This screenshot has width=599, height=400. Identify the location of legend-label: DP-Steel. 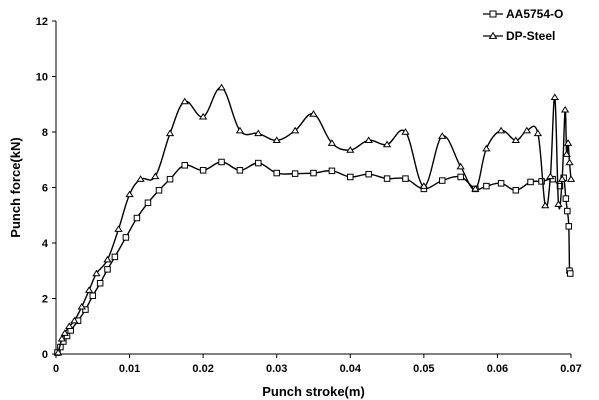
(530, 36).